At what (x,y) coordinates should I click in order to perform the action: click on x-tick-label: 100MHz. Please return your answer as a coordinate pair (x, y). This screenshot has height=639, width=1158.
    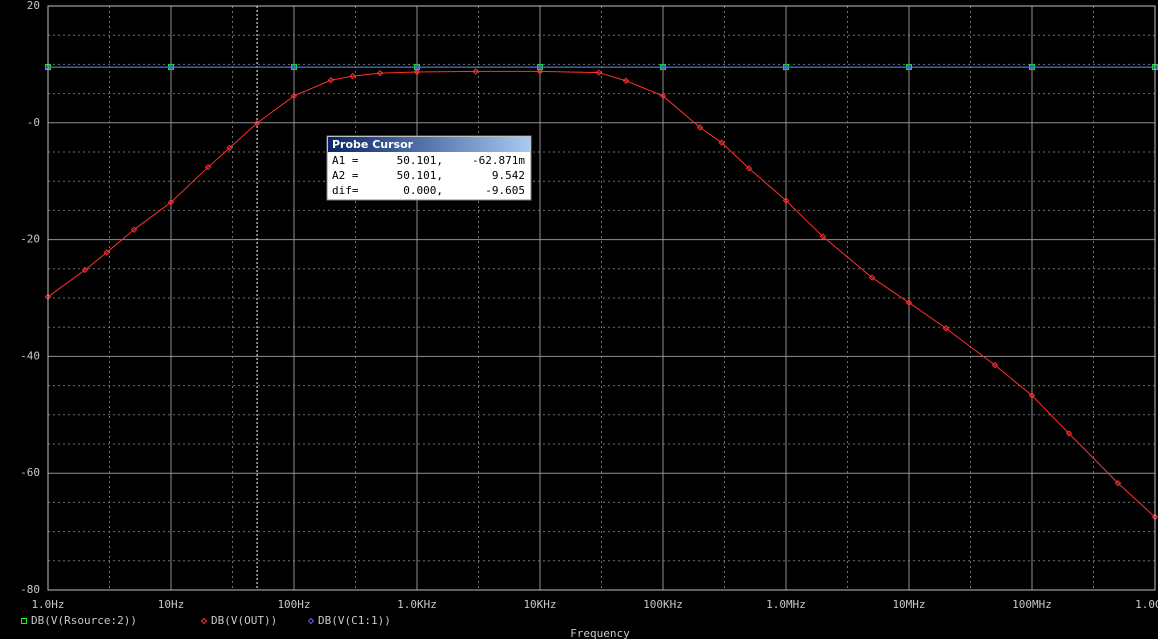
    Looking at the image, I should click on (1032, 604).